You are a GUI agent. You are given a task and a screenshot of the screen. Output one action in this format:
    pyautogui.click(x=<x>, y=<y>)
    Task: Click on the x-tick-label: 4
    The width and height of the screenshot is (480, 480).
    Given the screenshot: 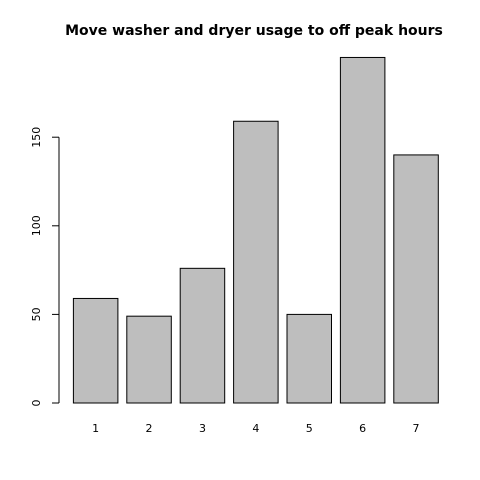 What is the action you would take?
    pyautogui.click(x=255, y=428)
    